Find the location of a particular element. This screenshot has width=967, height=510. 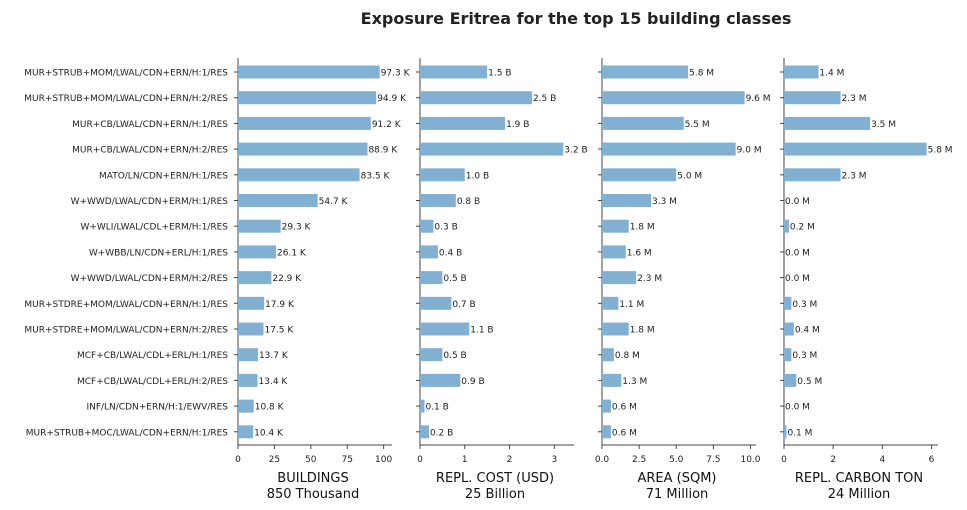

category-label: MUR+CB/LWAL/CDN+ERN/H:1/RES is located at coordinates (150, 125).